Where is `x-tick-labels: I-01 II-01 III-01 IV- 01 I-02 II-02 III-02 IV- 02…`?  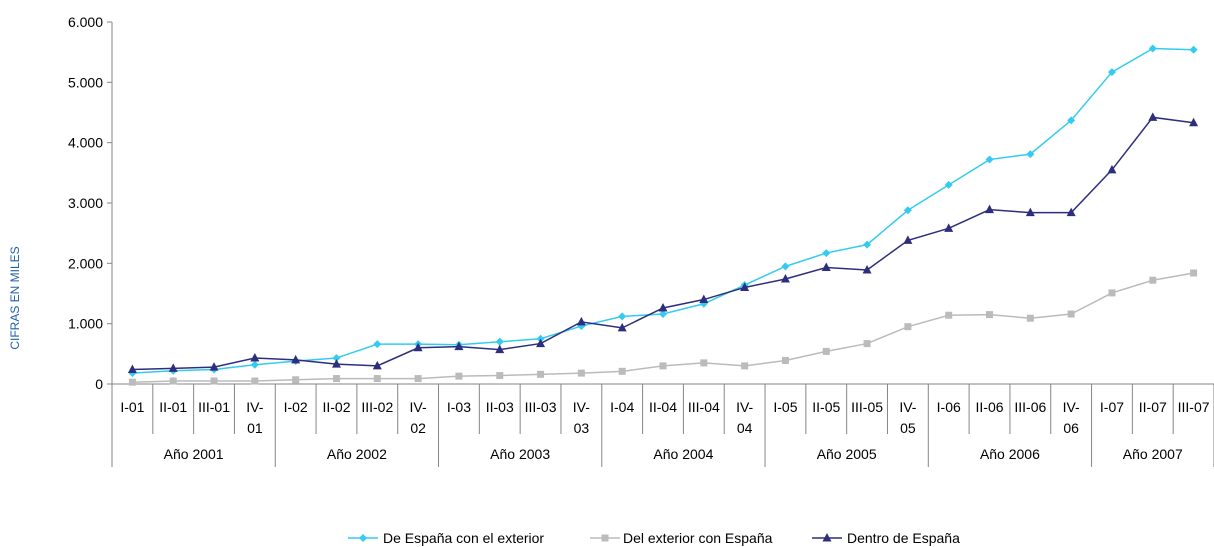
x-tick-labels: I-01 II-01 III-01 IV- 01 I-02 II-02 III-02 IV- 02… is located at coordinates (664, 417).